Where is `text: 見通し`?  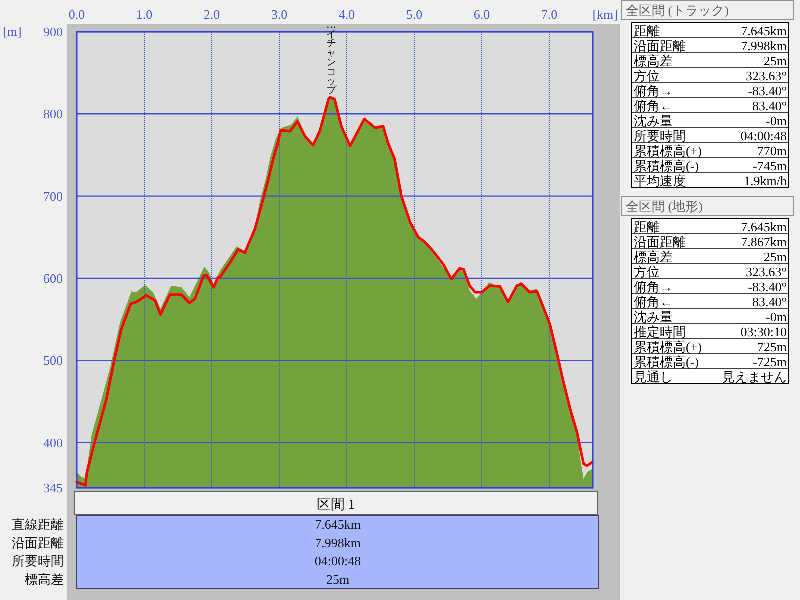
text: 見通し is located at coordinates (653, 377).